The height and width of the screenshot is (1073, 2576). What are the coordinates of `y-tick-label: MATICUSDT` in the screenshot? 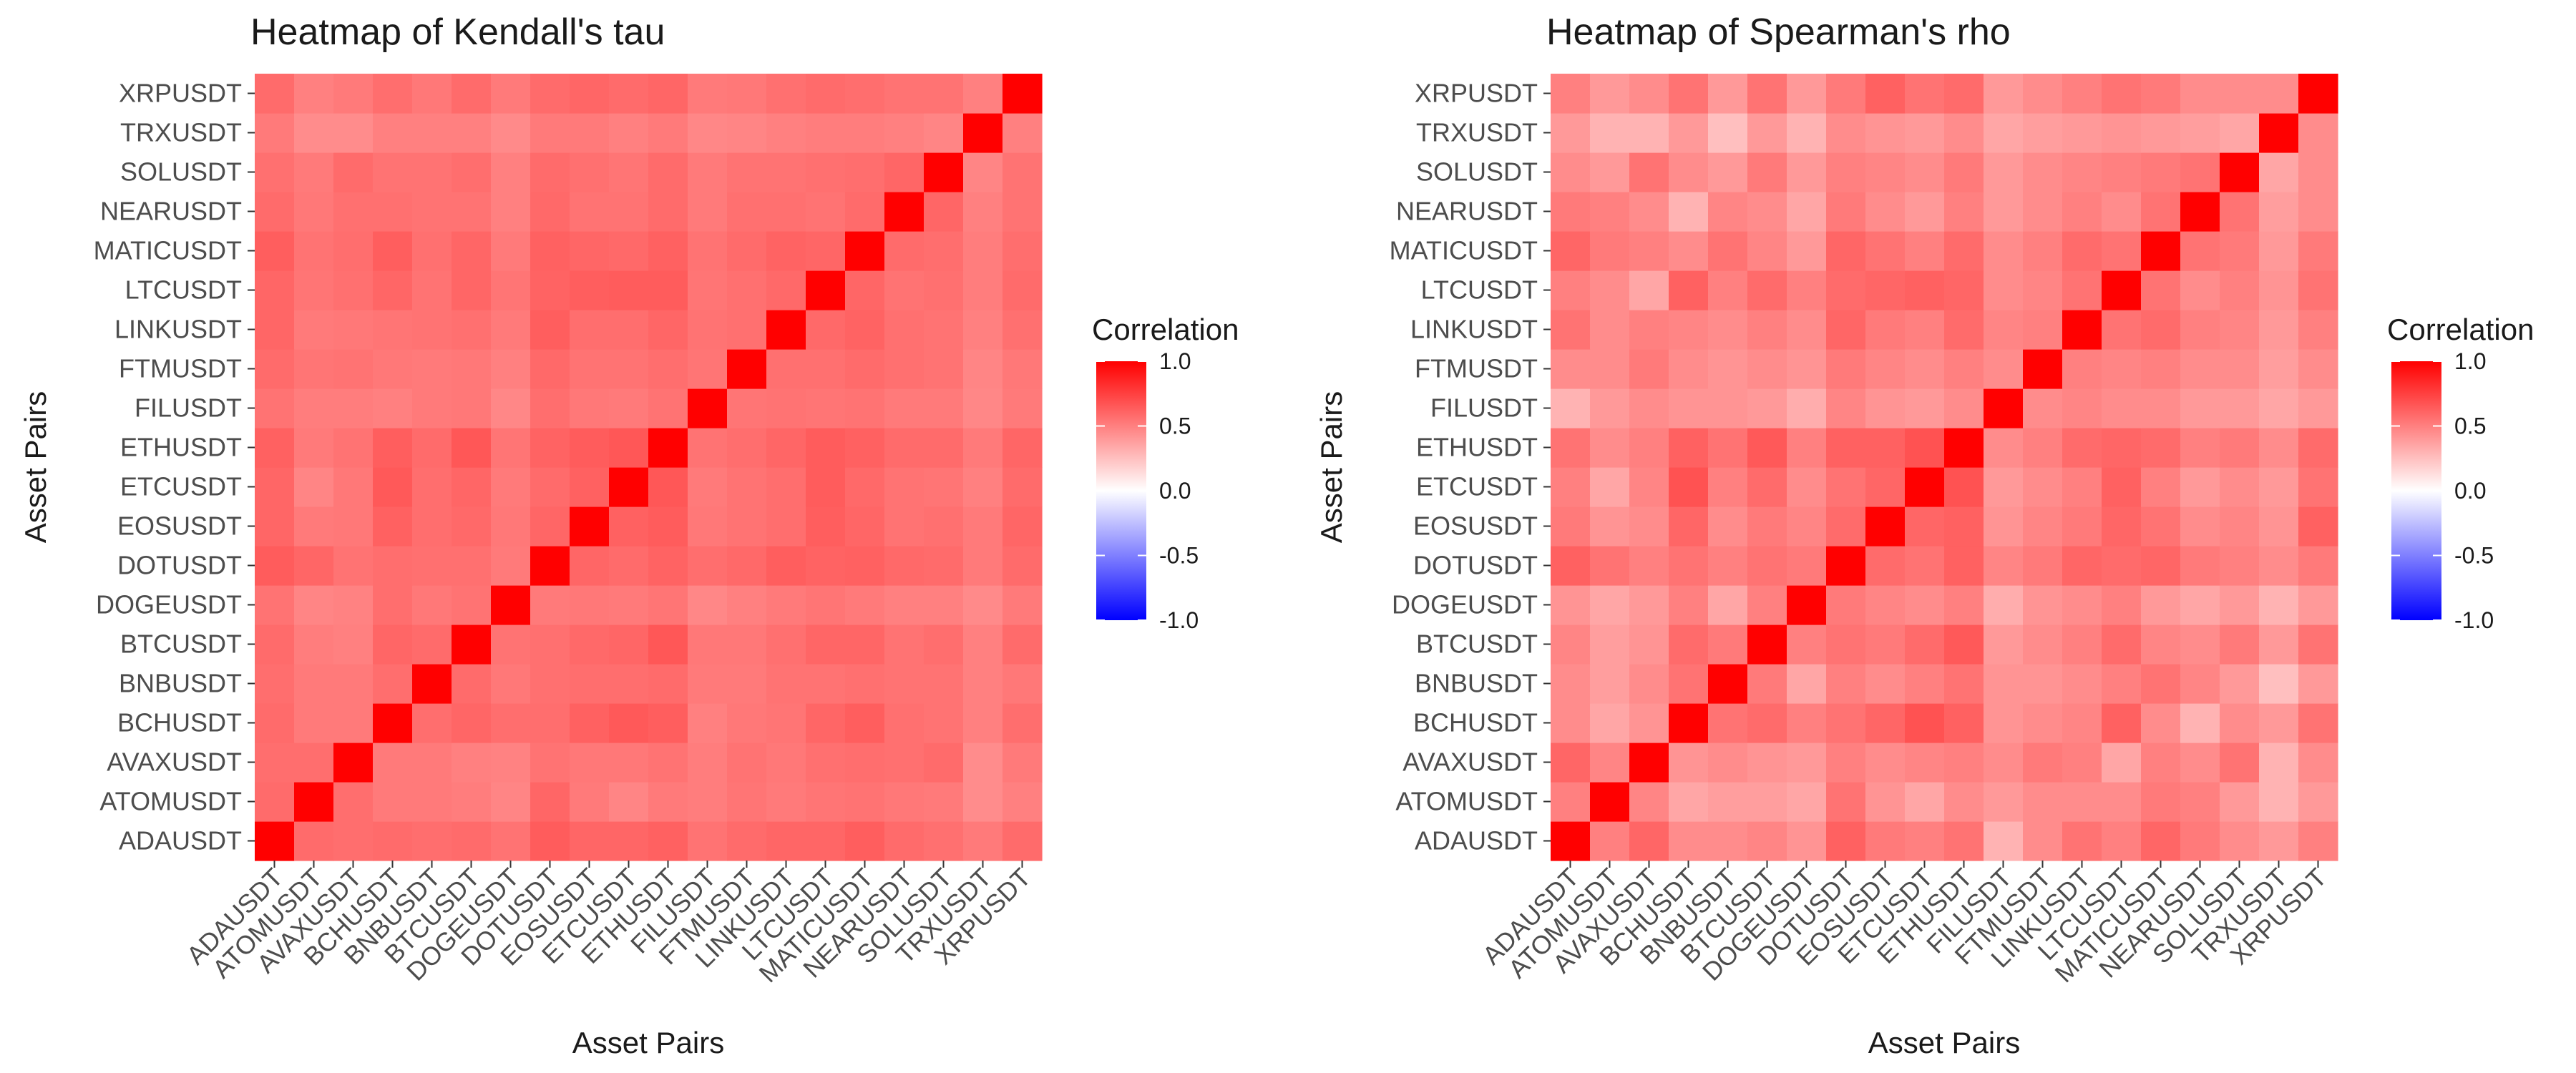 It's located at (1464, 250).